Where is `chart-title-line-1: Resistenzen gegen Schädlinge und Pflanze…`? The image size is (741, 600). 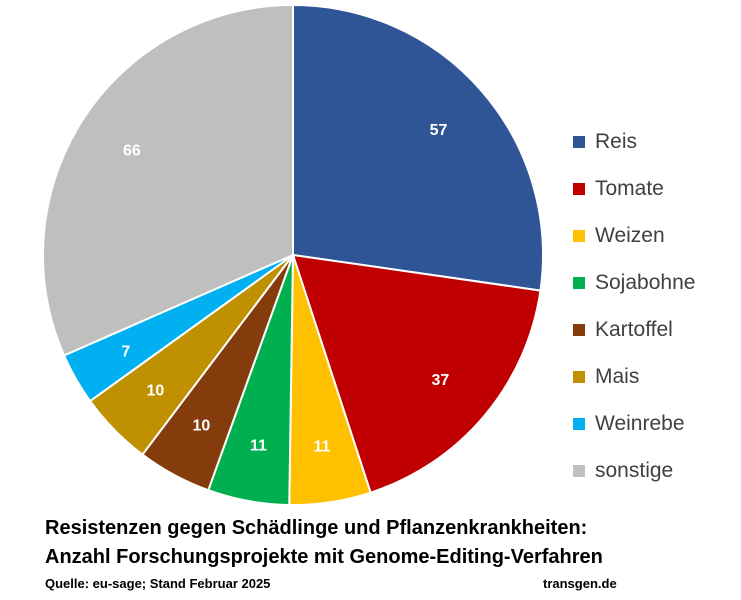
chart-title-line-1: Resistenzen gegen Schädlinge und Pflanze… is located at coordinates (316, 528).